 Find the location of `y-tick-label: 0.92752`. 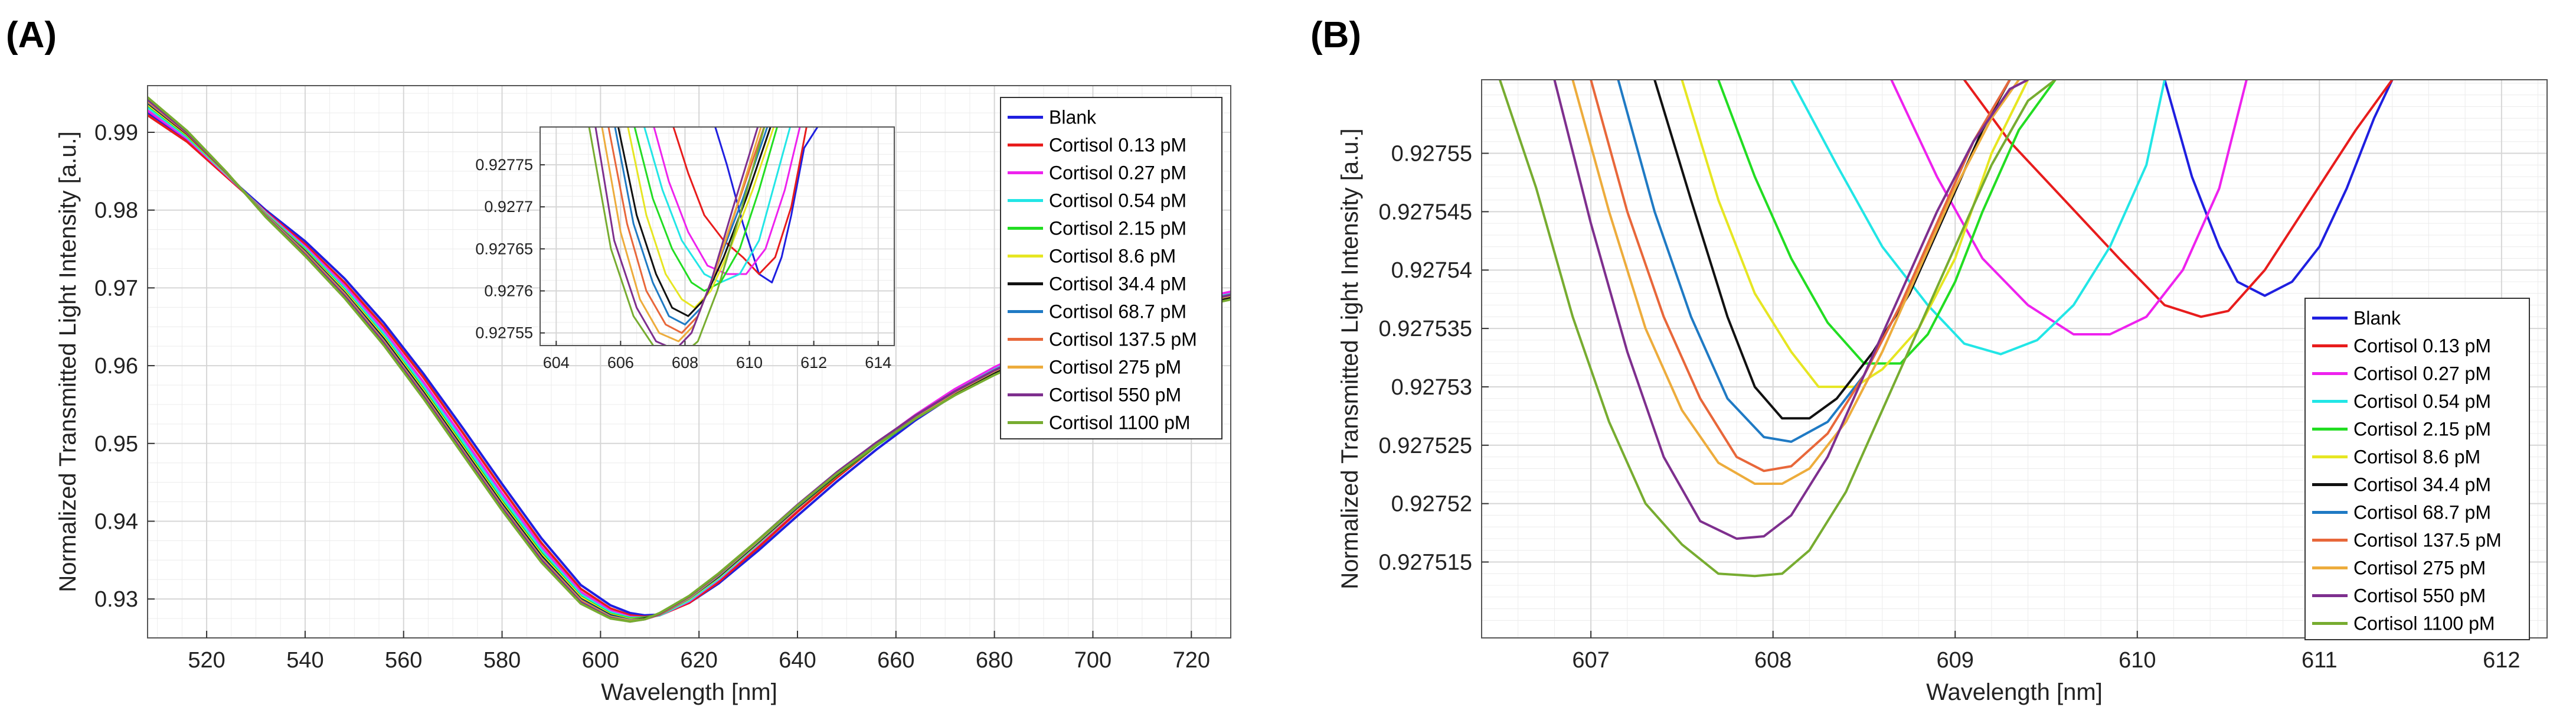

y-tick-label: 0.92752 is located at coordinates (1431, 504).